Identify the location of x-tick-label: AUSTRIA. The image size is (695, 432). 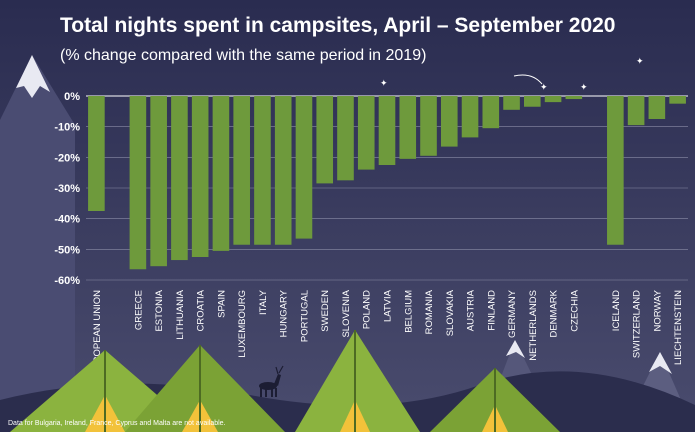
(471, 310).